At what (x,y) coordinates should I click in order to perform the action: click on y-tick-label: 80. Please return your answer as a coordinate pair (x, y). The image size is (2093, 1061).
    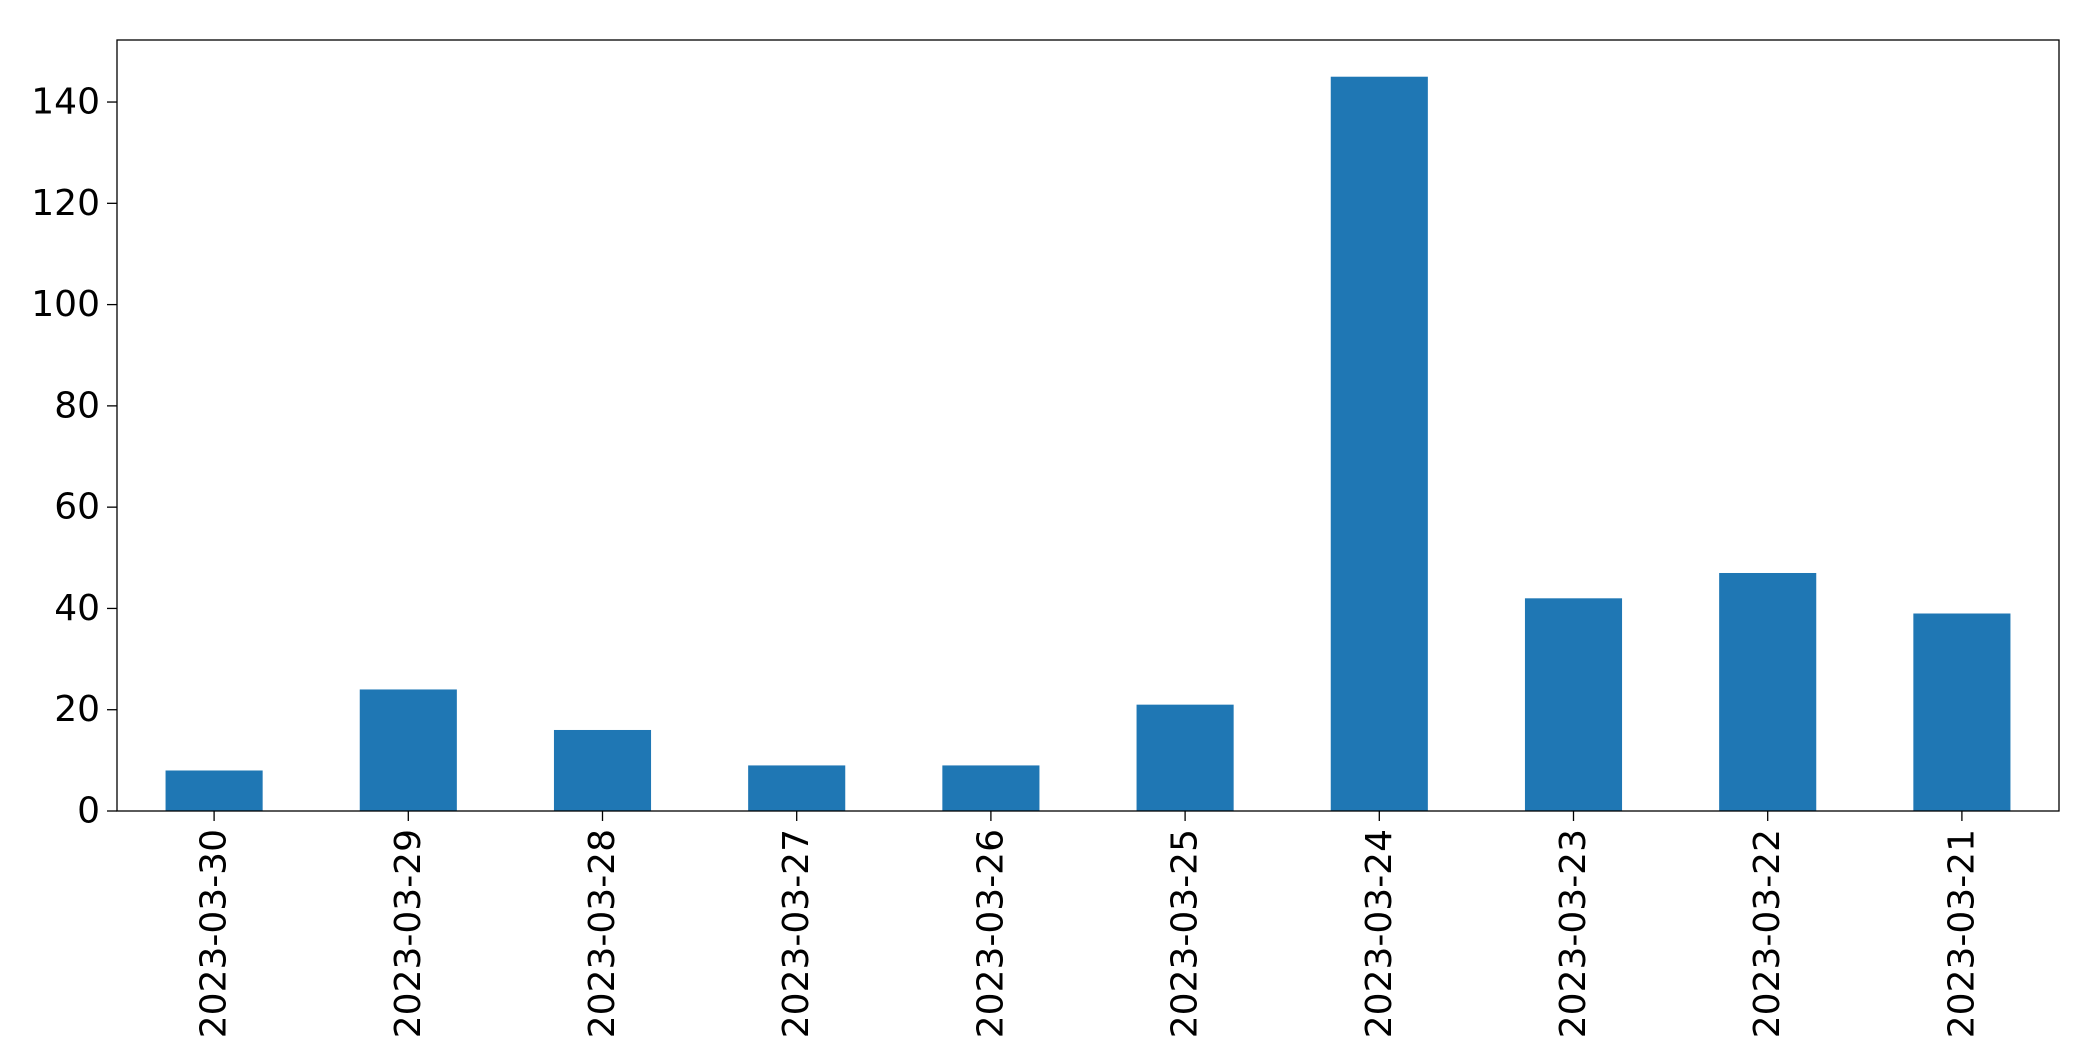
    Looking at the image, I should click on (77, 405).